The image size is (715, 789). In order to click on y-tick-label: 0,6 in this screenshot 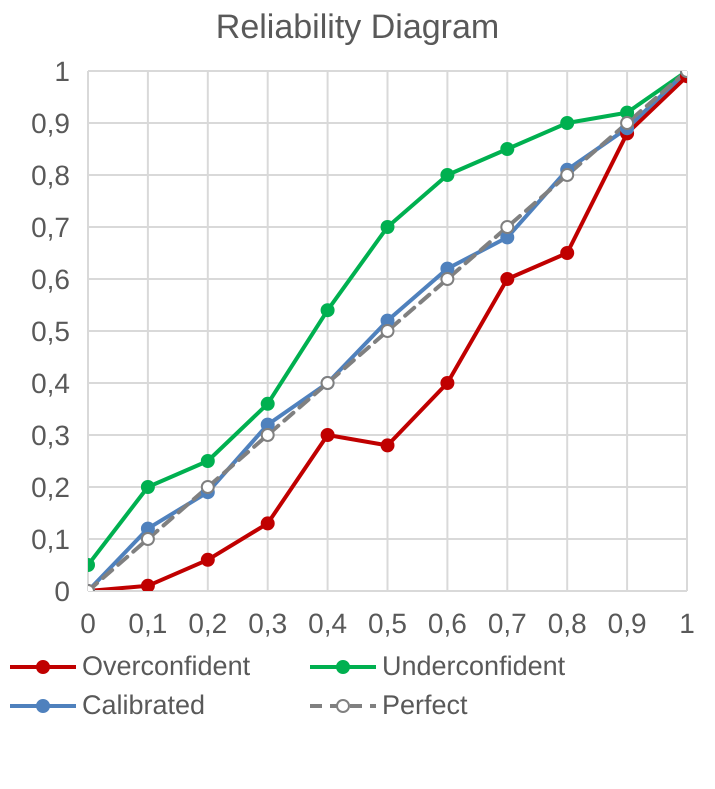, I will do `click(50, 279)`.